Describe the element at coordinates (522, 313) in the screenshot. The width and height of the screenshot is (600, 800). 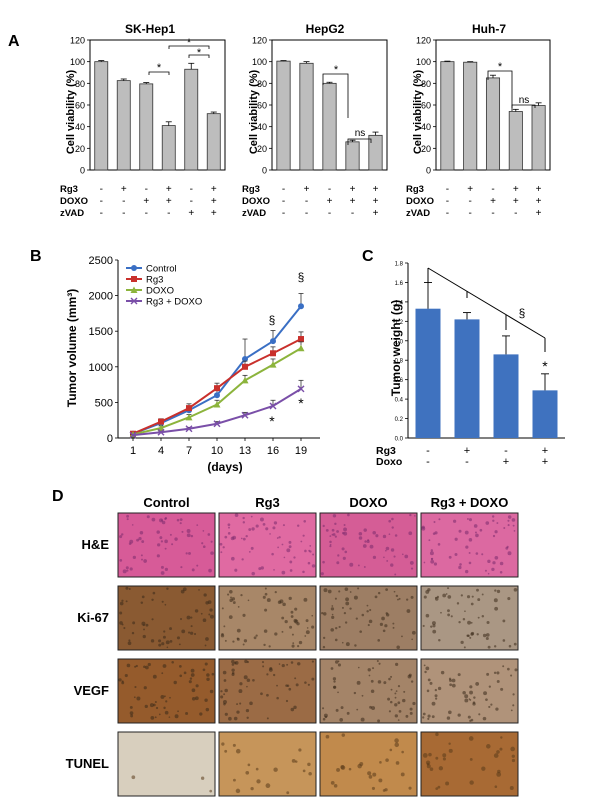
I see `section-mark-weight: §` at that location.